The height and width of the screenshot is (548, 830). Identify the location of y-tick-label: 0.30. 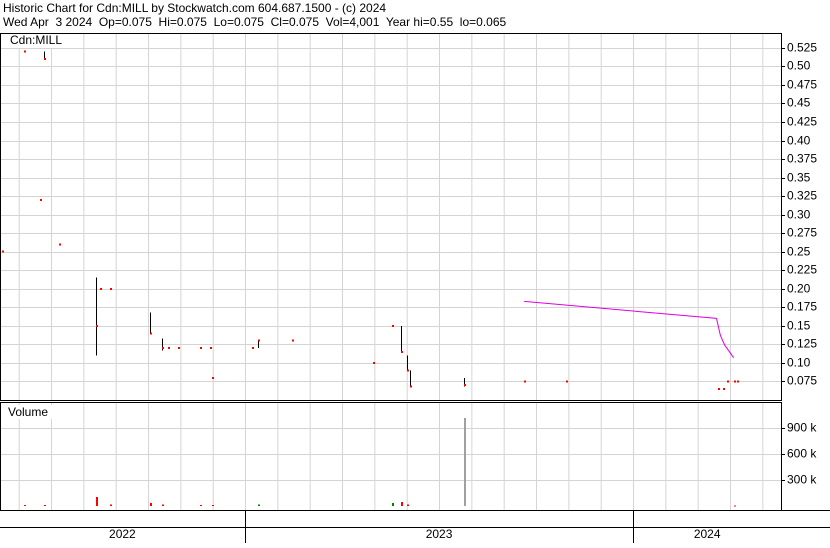
(799, 215).